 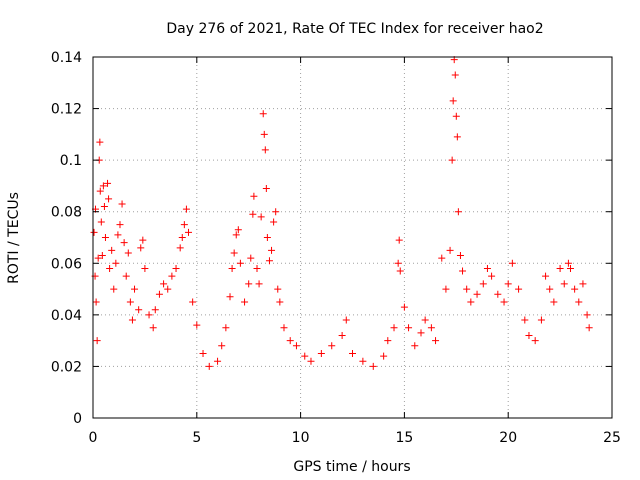 I want to click on x-tick-label: 10, so click(x=301, y=438).